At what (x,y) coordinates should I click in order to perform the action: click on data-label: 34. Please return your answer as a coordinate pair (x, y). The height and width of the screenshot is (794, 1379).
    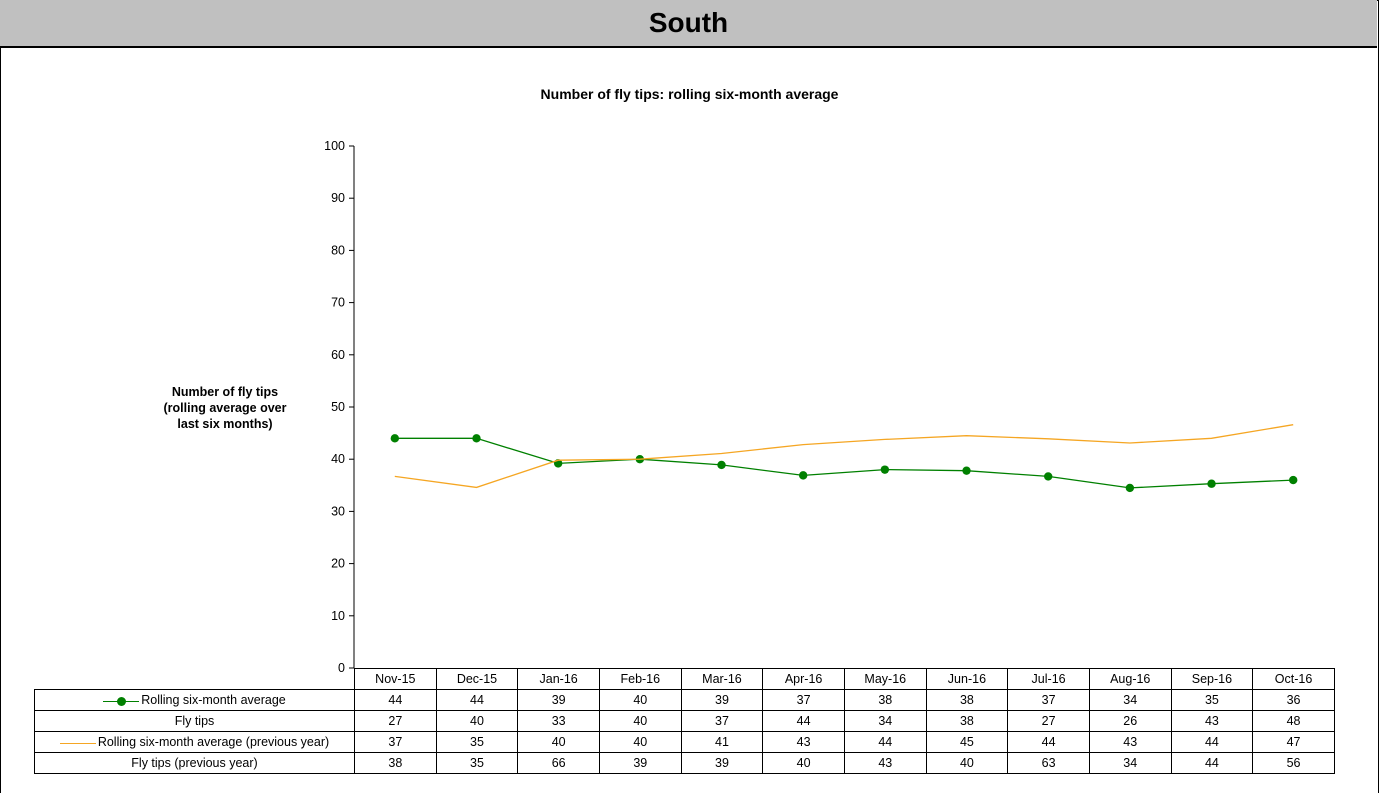
    Looking at the image, I should click on (1130, 763).